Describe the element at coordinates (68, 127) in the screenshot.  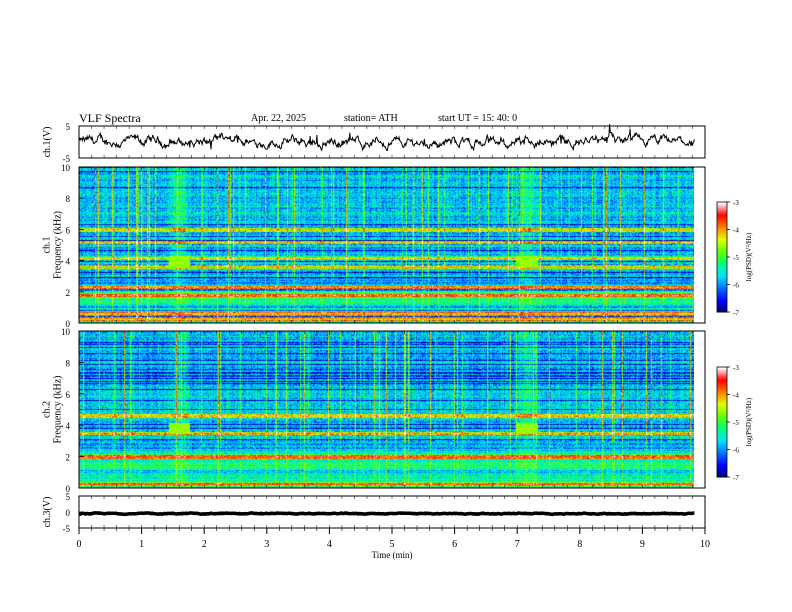
I see `ch1-y-tick-label: 5` at that location.